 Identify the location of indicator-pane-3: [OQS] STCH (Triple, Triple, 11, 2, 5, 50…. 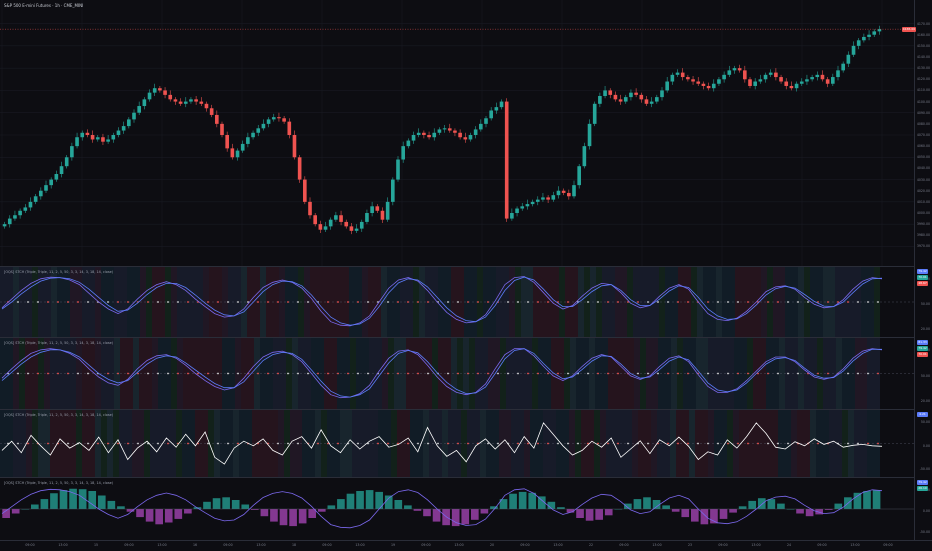
(457, 443).